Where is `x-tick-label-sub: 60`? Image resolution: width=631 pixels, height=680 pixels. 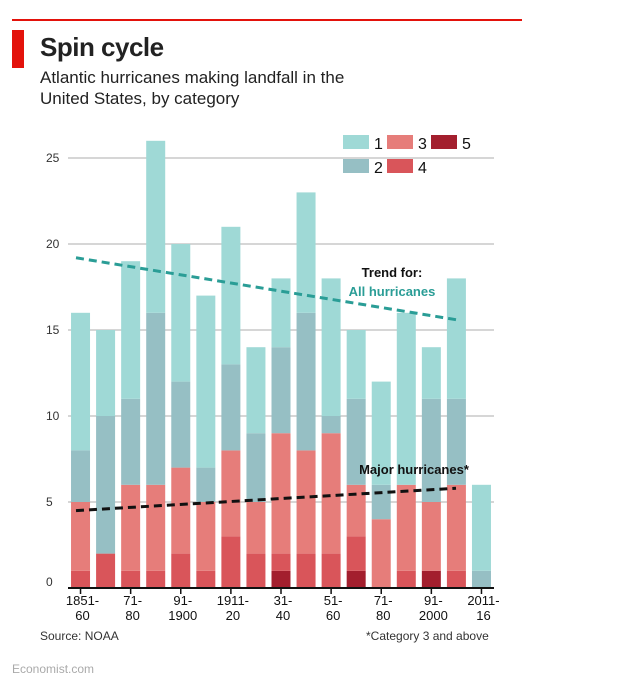
x-tick-label-sub: 60 is located at coordinates (333, 615).